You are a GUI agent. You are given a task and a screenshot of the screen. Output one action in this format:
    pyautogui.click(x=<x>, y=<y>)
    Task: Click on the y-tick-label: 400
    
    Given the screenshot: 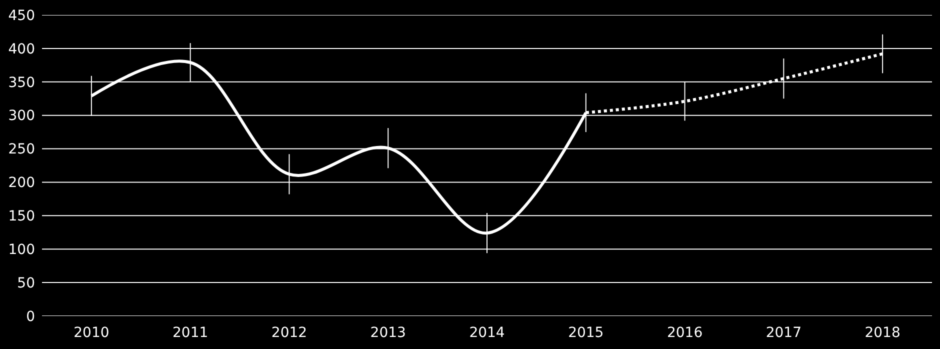 What is the action you would take?
    pyautogui.click(x=21, y=49)
    